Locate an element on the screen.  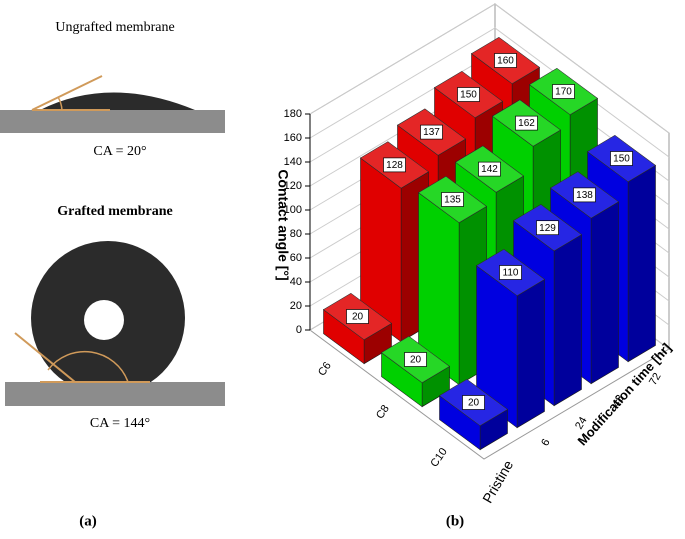
x-tick-label: Pristine is located at coordinates (497, 481).